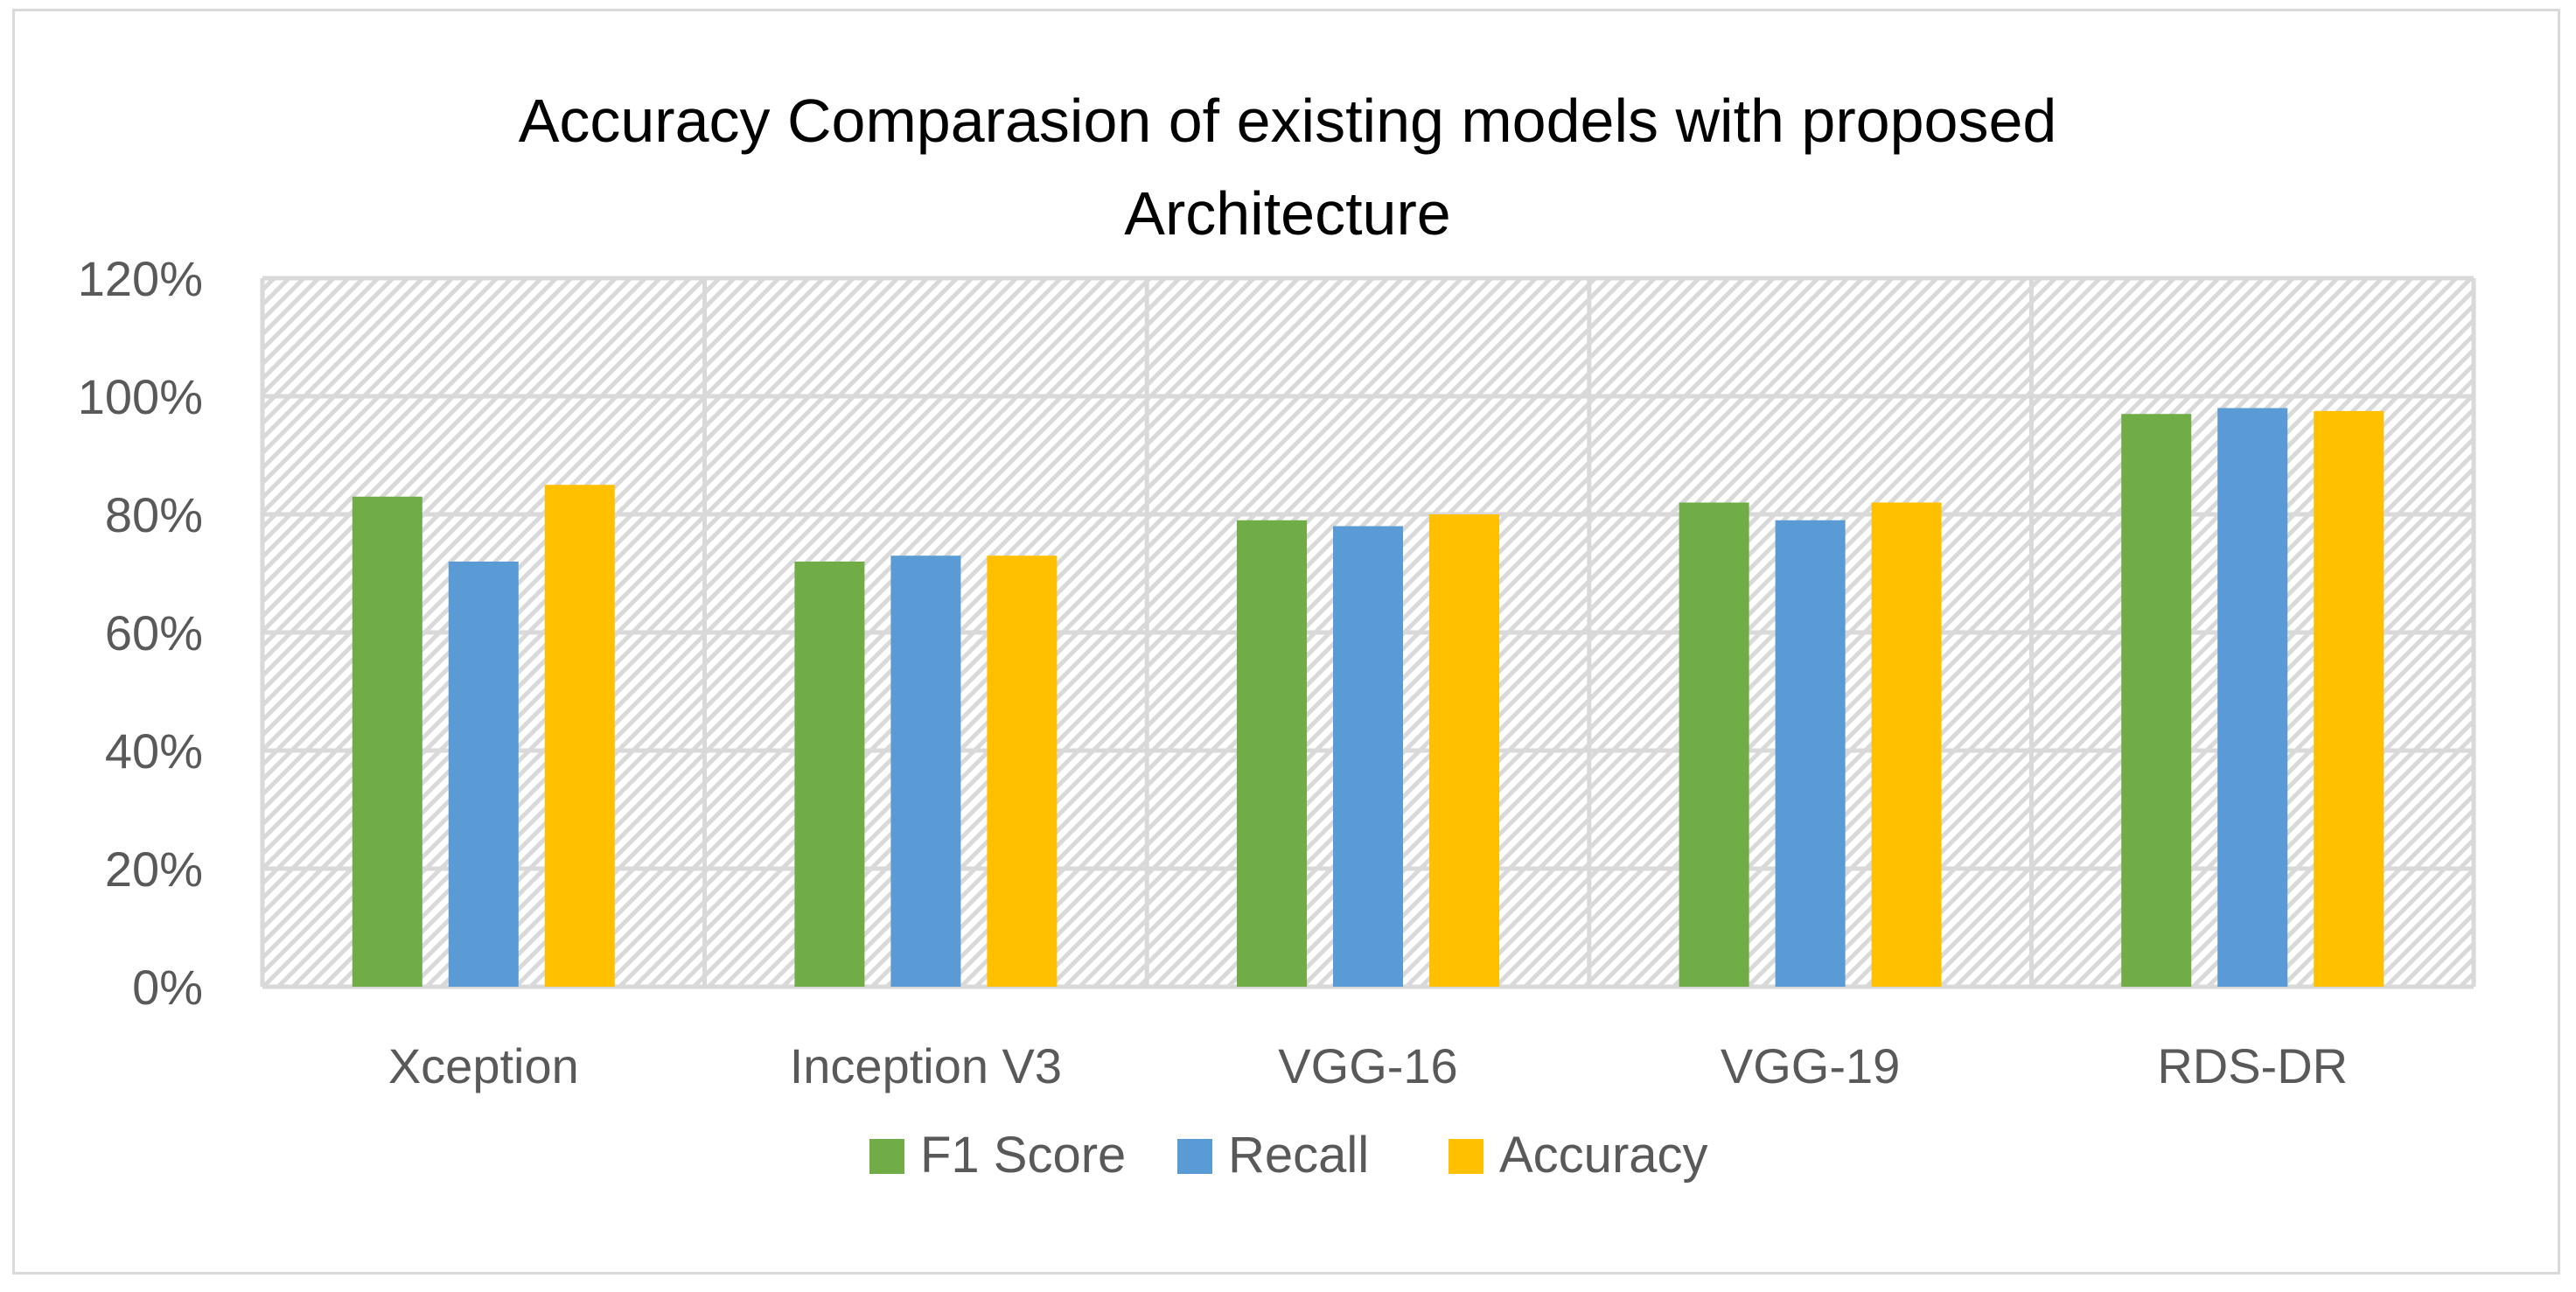 Image resolution: width=2576 pixels, height=1292 pixels. I want to click on x-tick-label: RDS-DR, so click(2252, 1065).